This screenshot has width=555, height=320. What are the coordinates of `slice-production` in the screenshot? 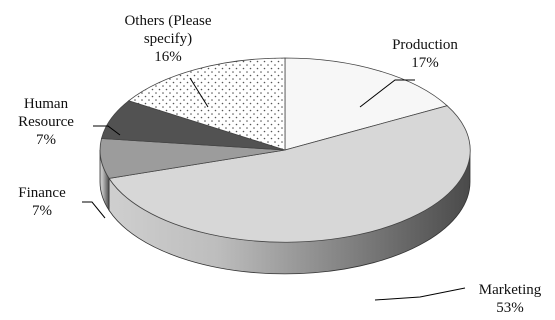 It's located at (366, 104).